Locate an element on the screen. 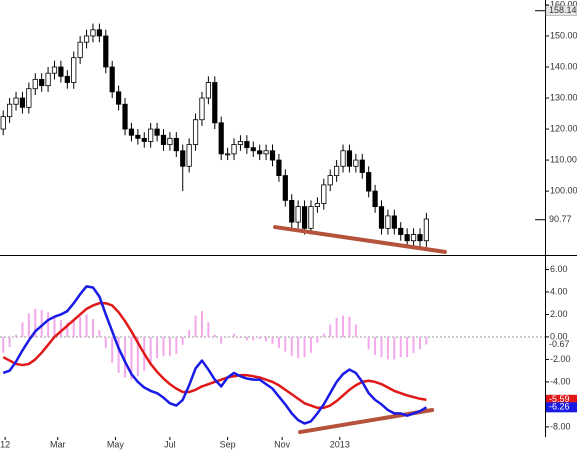 The width and height of the screenshot is (577, 450). x-tick-label: May is located at coordinates (116, 444).